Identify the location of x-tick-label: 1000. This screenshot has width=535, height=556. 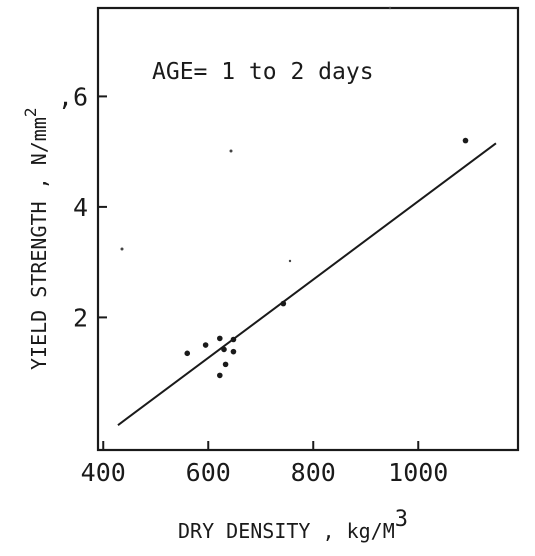
(418, 472).